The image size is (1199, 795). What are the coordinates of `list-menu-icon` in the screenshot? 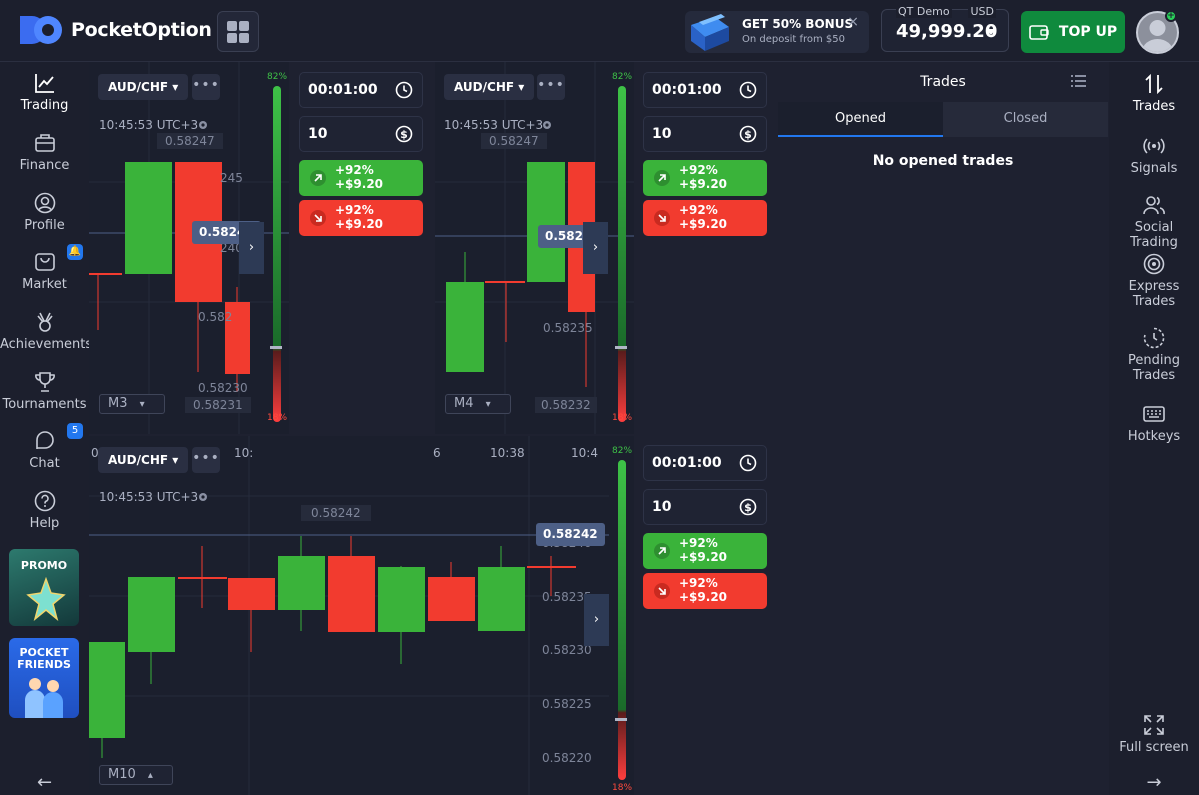 It's located at (1078, 81).